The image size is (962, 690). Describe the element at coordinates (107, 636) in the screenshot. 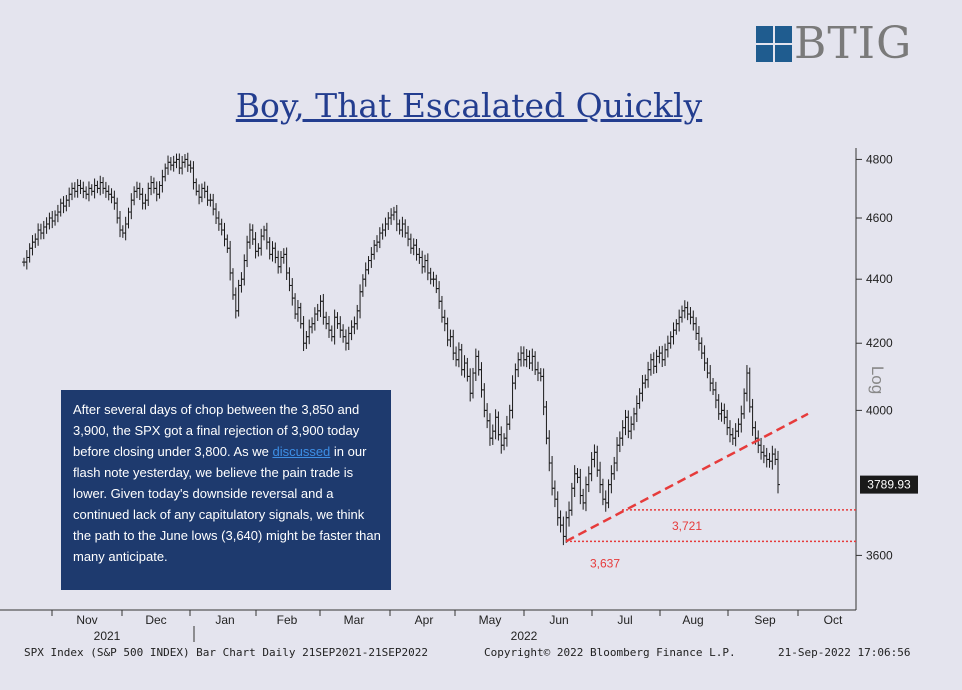

I see `year-label: 2021` at that location.